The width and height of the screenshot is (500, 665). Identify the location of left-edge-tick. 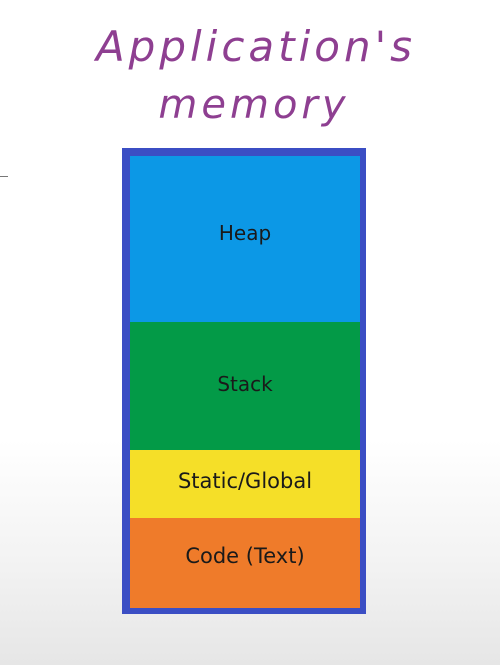
(4, 176).